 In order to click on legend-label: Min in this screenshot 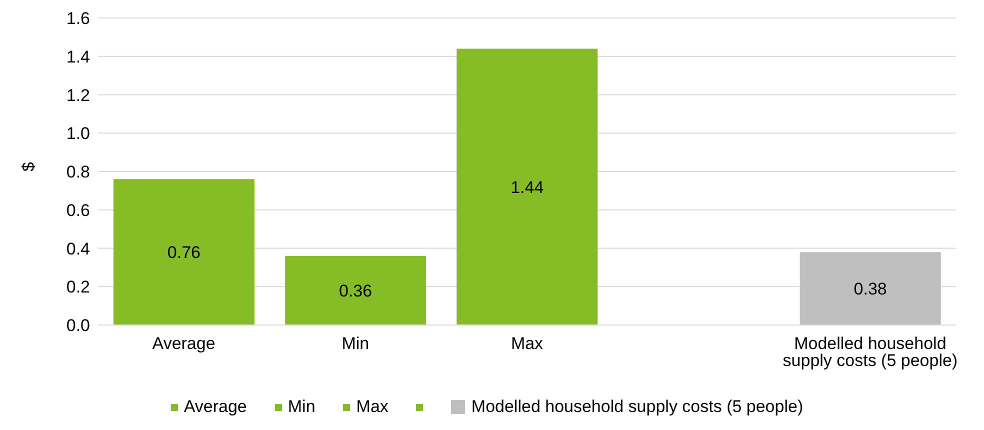, I will do `click(302, 407)`.